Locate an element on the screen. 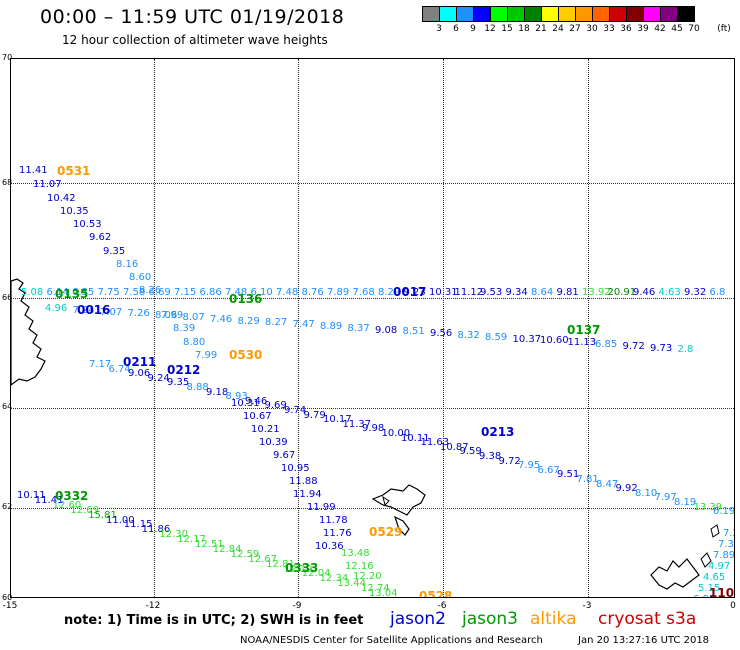 The width and height of the screenshot is (740, 650). wave-height-value: 9.62 is located at coordinates (100, 237).